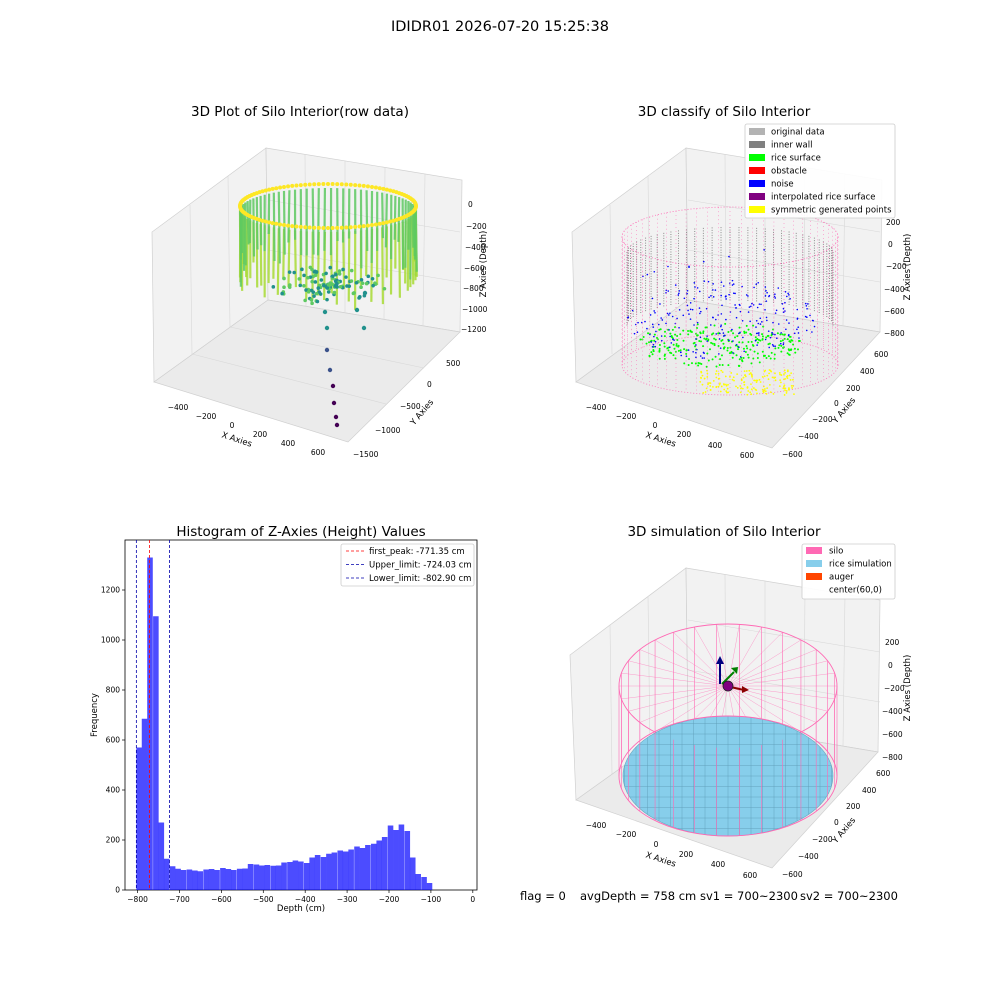 This screenshot has width=1000, height=1000. What do you see at coordinates (178, 407) in the screenshot?
I see `raw-xtick: −400` at bounding box center [178, 407].